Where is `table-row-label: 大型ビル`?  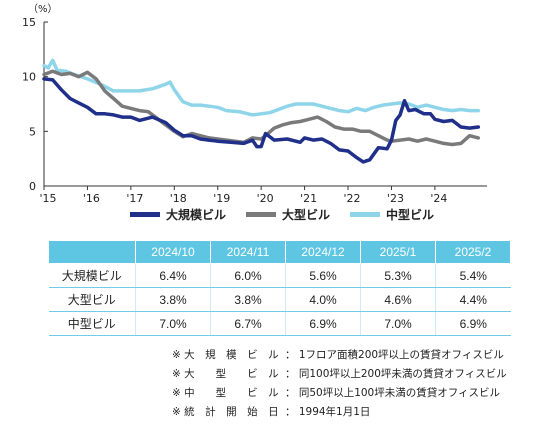 table-row-label: 大型ビル is located at coordinates (92, 299).